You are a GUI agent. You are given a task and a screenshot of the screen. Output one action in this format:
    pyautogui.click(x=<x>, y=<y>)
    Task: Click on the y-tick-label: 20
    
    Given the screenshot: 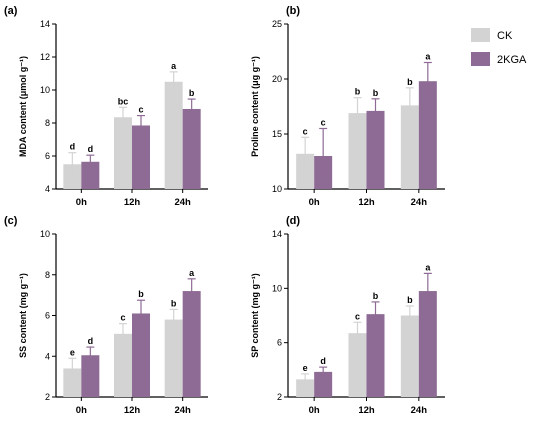 What is the action you would take?
    pyautogui.click(x=277, y=79)
    